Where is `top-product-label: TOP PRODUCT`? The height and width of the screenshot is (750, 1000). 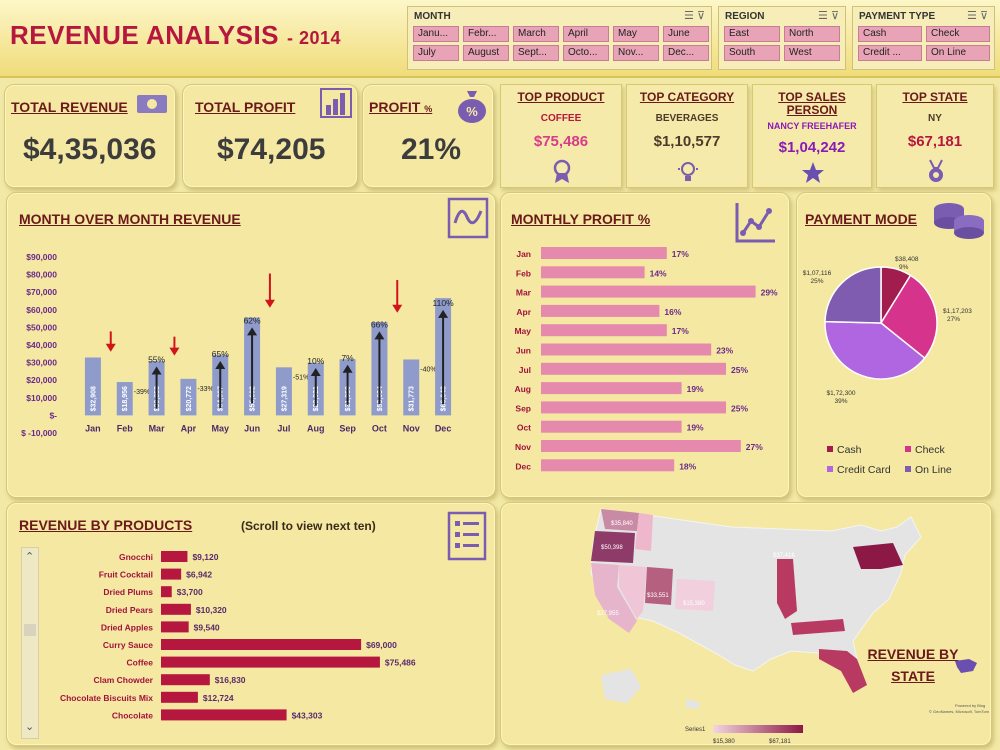 top-product-label: TOP PRODUCT is located at coordinates (561, 97).